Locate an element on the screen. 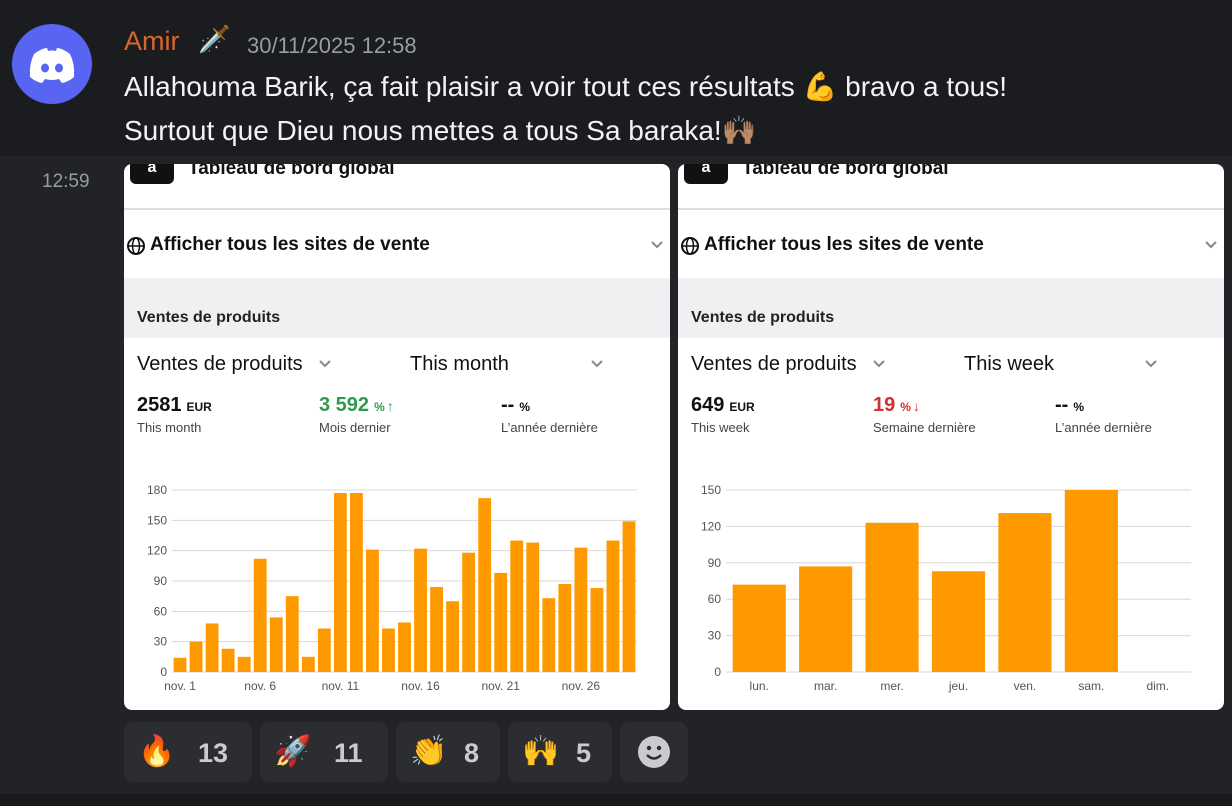 The height and width of the screenshot is (806, 1232). add-reaction is located at coordinates (654, 752).